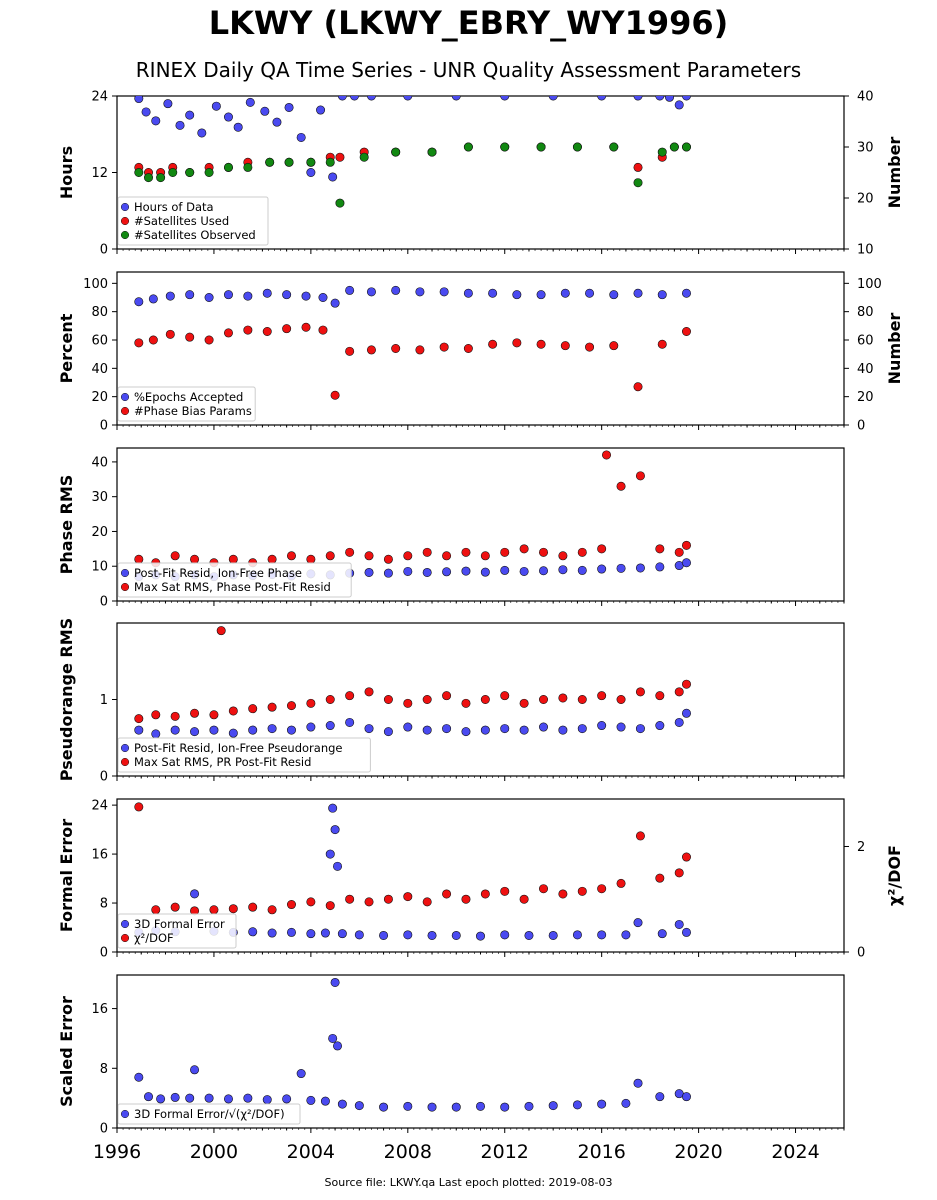  What do you see at coordinates (95, 284) in the screenshot?
I see `y-tick-label: 100` at bounding box center [95, 284].